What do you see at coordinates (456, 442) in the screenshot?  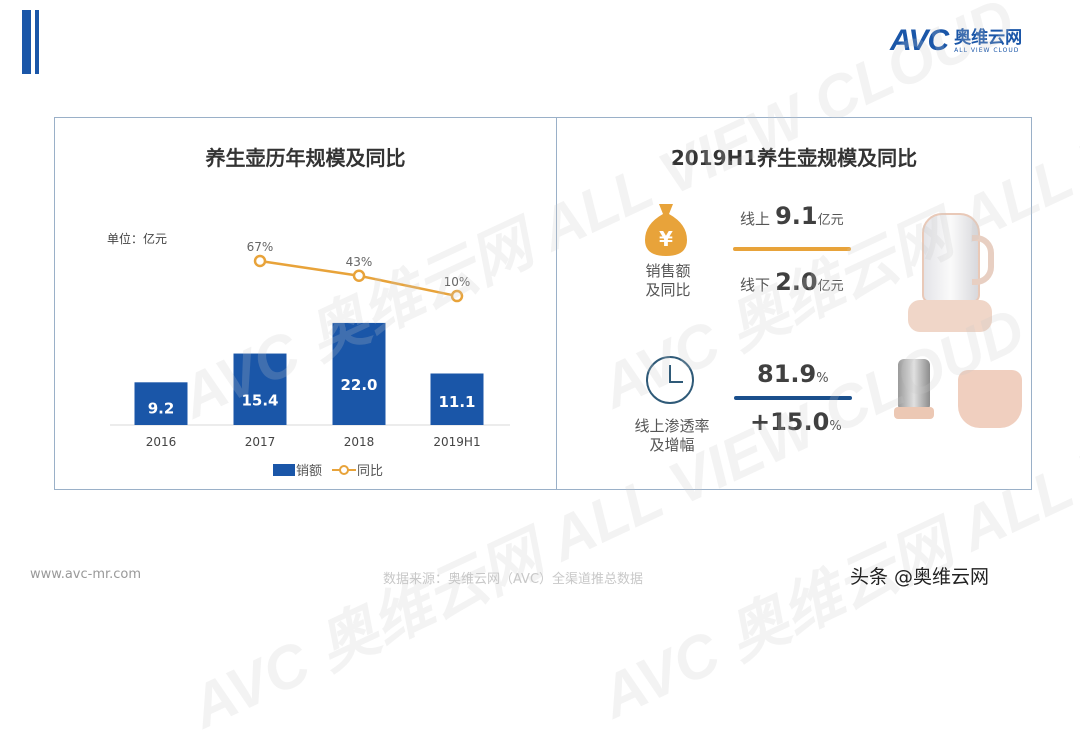 I see `x-tick-label: 2019H1` at bounding box center [456, 442].